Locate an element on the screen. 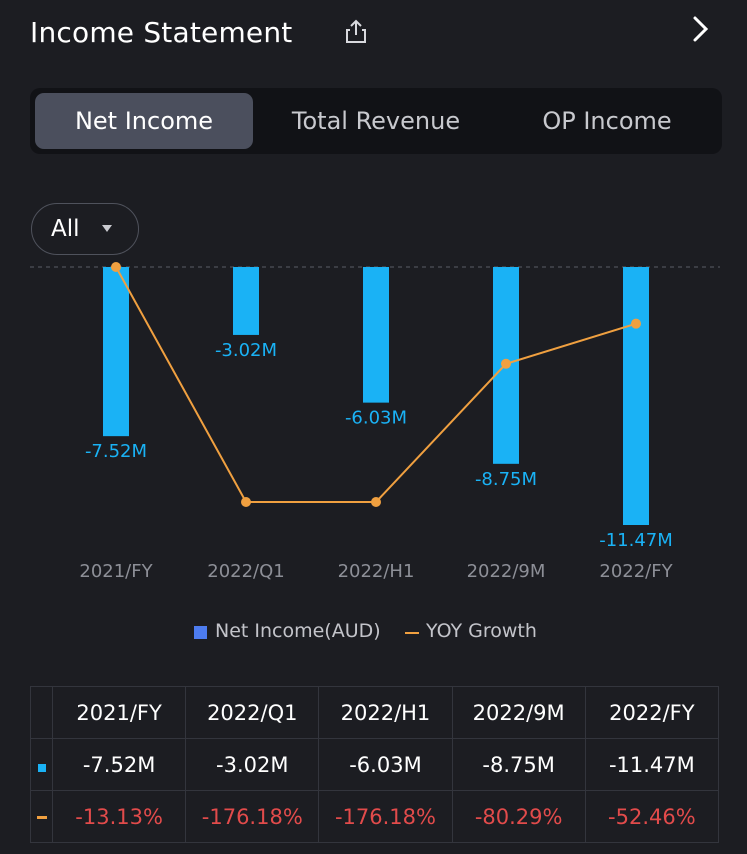 This screenshot has height=854, width=747. table-header-cell: 2022/Q1 is located at coordinates (252, 712).